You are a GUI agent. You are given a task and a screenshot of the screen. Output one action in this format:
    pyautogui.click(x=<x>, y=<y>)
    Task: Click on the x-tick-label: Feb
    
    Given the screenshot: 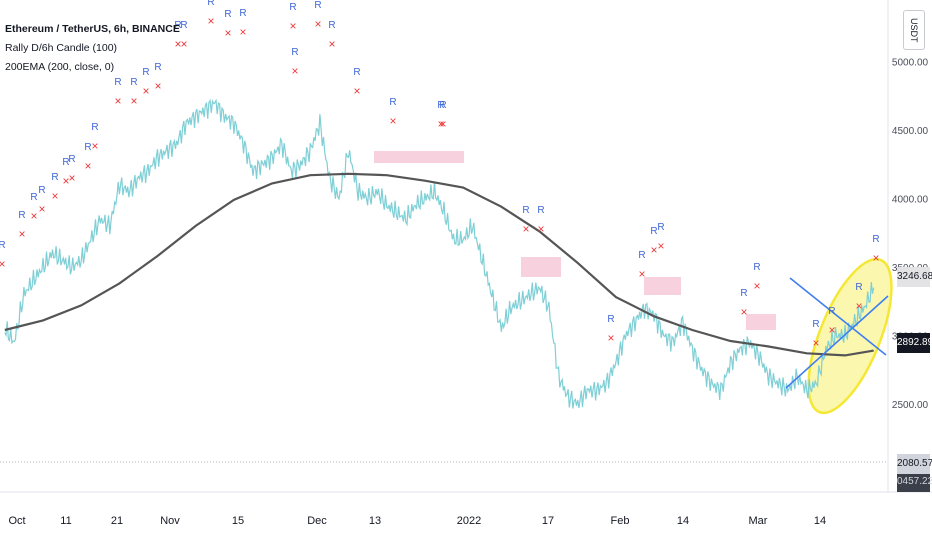 What is the action you would take?
    pyautogui.click(x=620, y=521)
    